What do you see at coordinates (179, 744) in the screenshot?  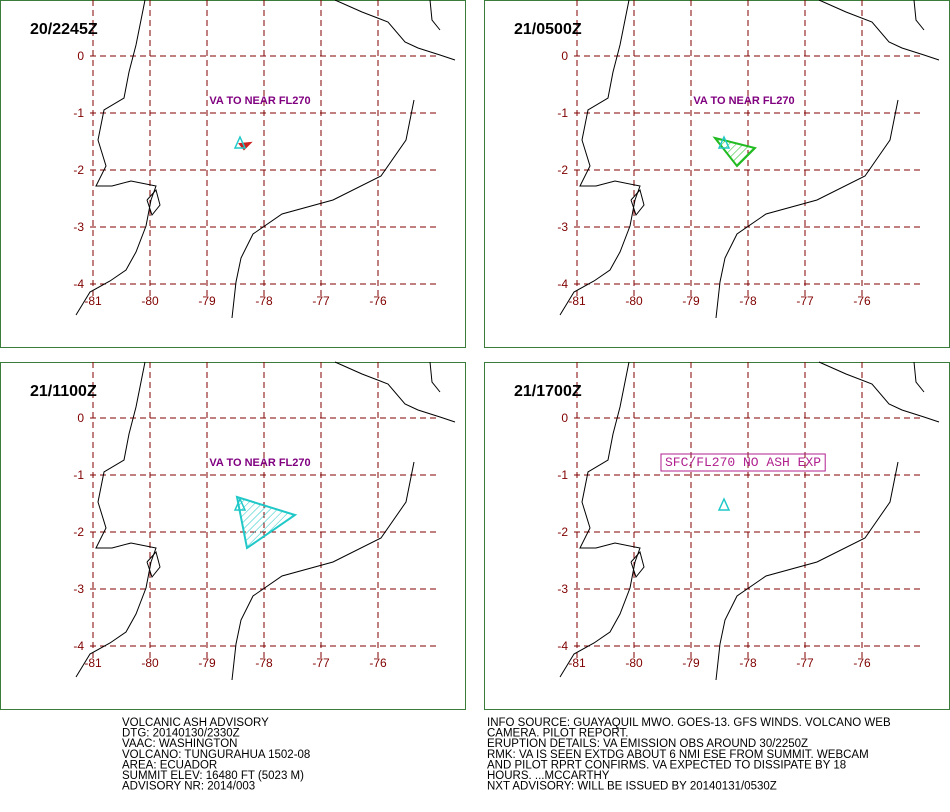 I see `advisory-line: VAAC: WASHINGTON` at bounding box center [179, 744].